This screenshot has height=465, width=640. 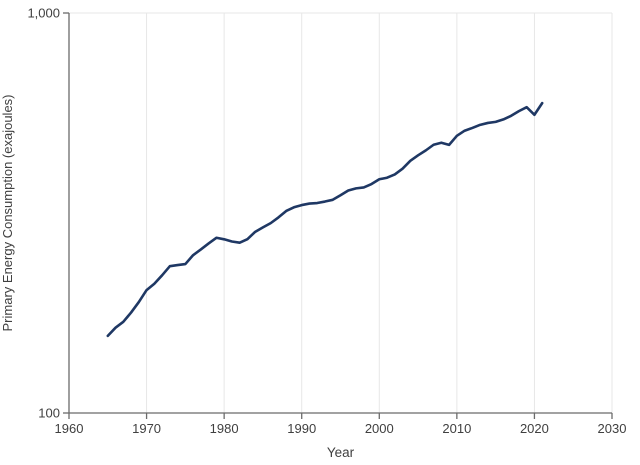 I want to click on y-tick-label: 1,000, so click(x=43, y=13).